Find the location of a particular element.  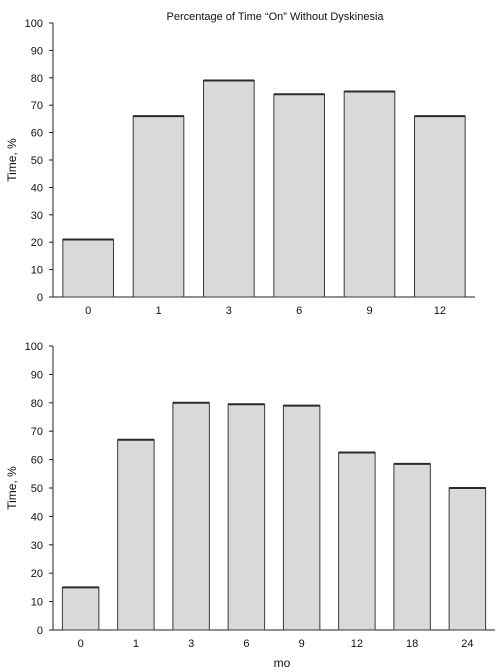

x-axis-title: mo is located at coordinates (282, 663).